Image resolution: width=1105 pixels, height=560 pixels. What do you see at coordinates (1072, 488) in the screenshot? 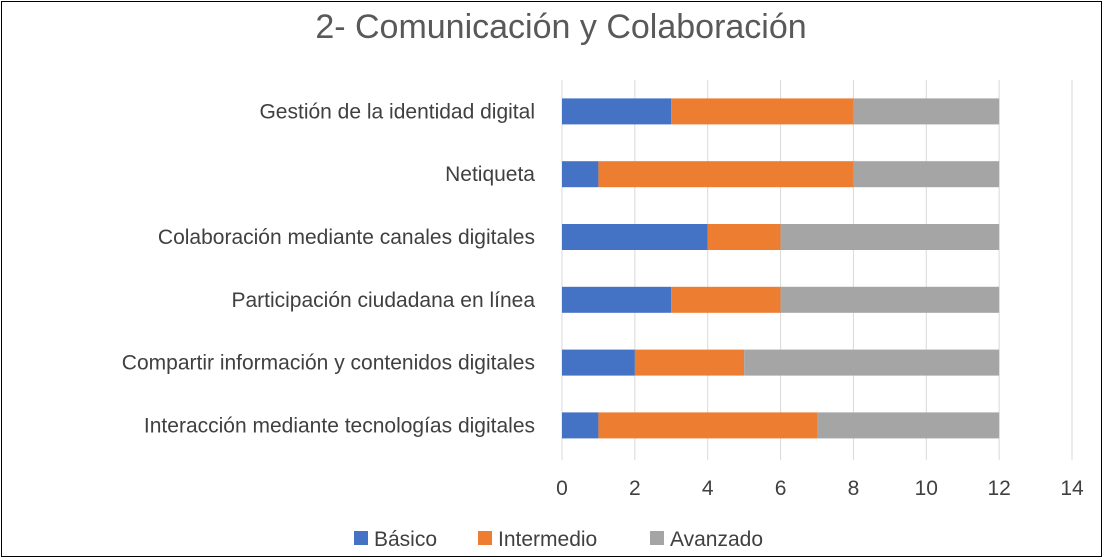
I see `x-tick-label: 14` at bounding box center [1072, 488].